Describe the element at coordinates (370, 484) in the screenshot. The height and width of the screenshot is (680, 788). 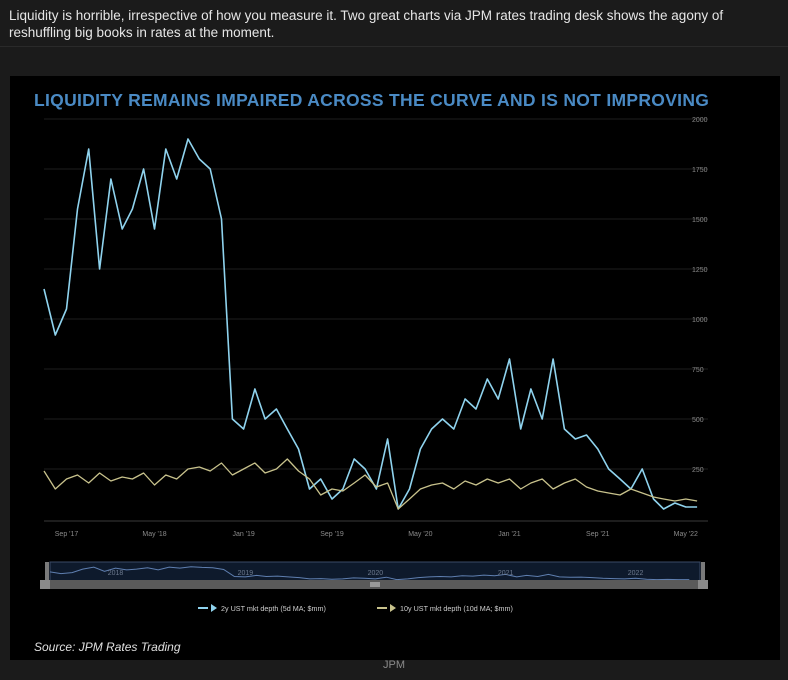
I see `series-10y-line` at that location.